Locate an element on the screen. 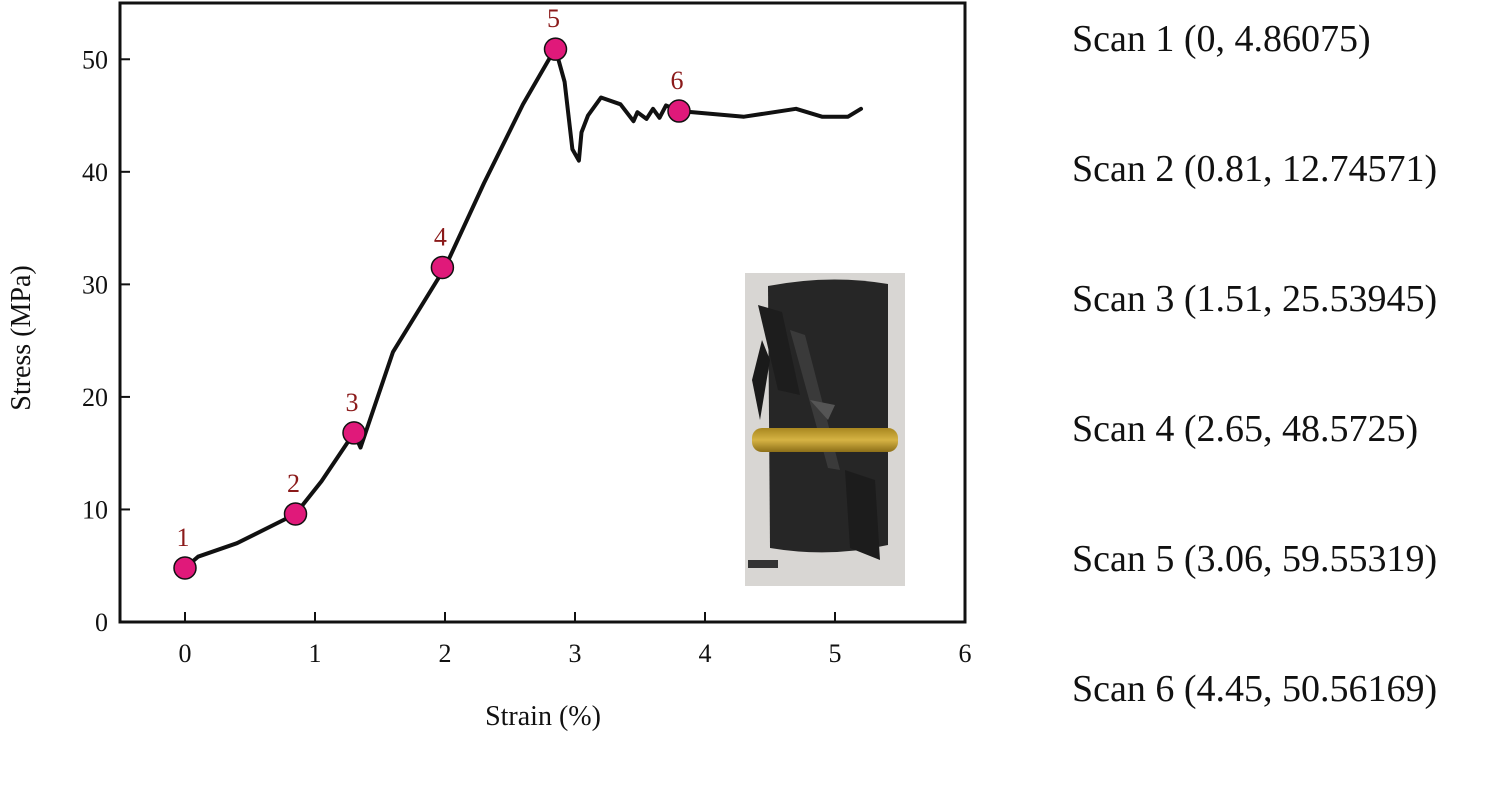 This screenshot has height=800, width=1496. scan-entry: Scan 2 (0.81, 12.74571) is located at coordinates (1255, 169).